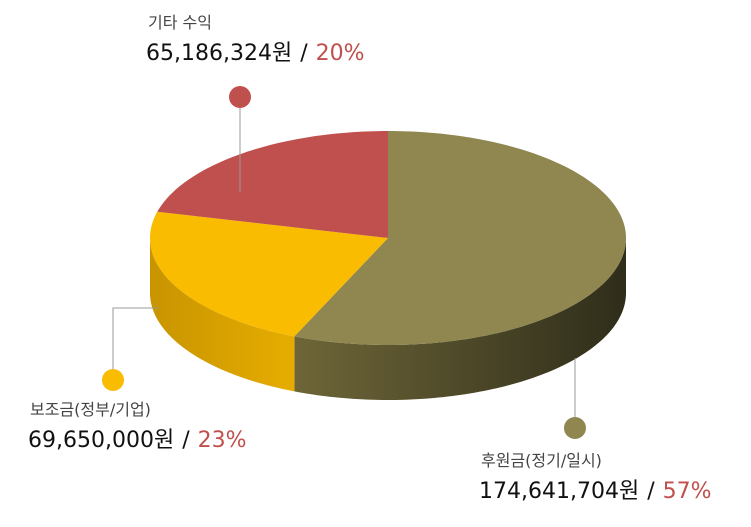 The image size is (751, 527). What do you see at coordinates (559, 491) in the screenshot?
I see `value-label: 174,641,704원` at bounding box center [559, 491].